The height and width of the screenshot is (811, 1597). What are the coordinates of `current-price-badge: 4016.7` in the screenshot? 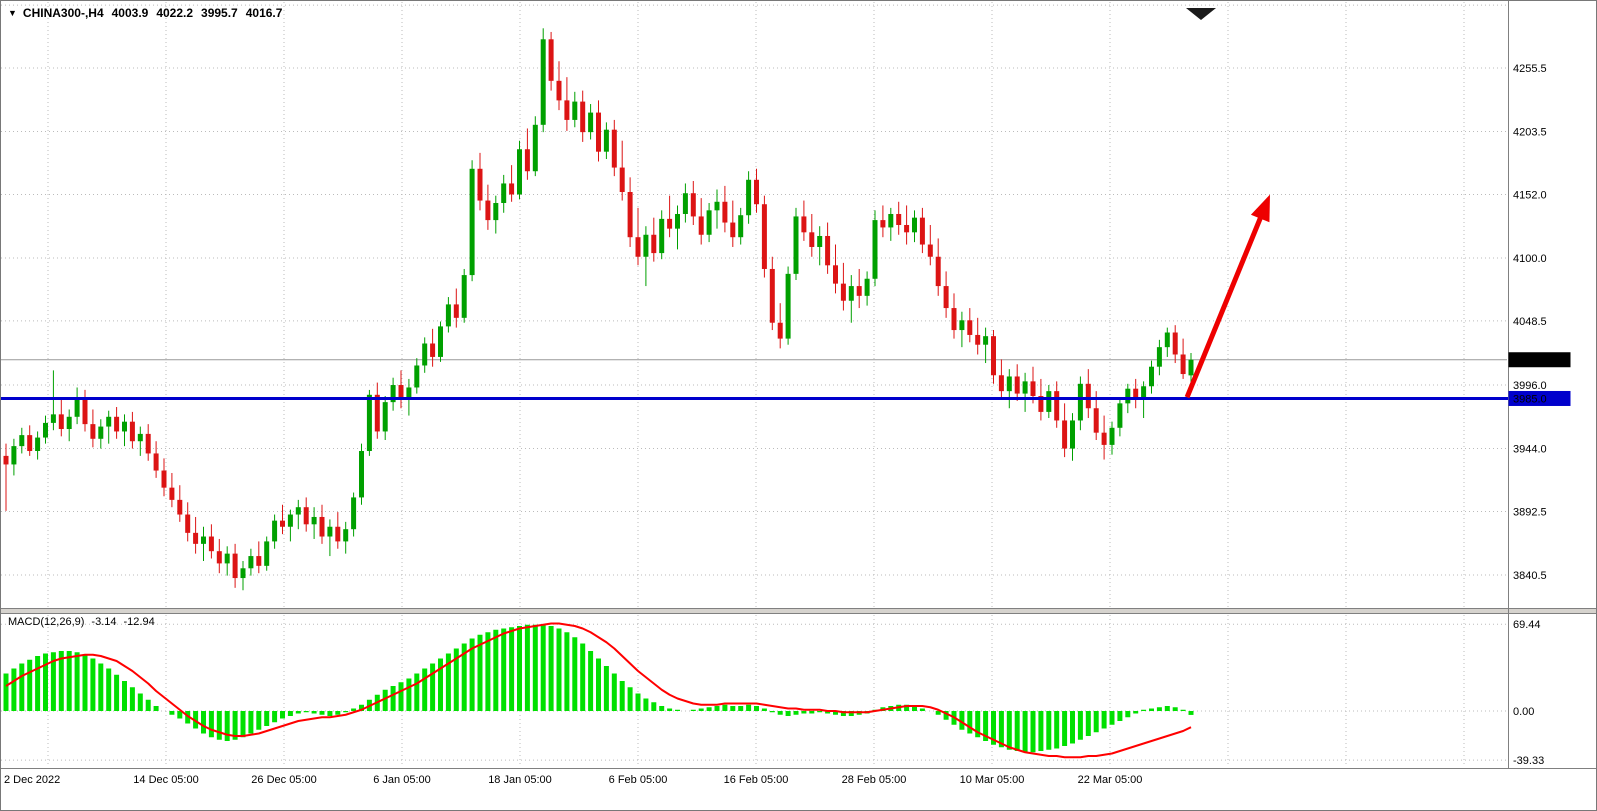 It's located at (1539, 360).